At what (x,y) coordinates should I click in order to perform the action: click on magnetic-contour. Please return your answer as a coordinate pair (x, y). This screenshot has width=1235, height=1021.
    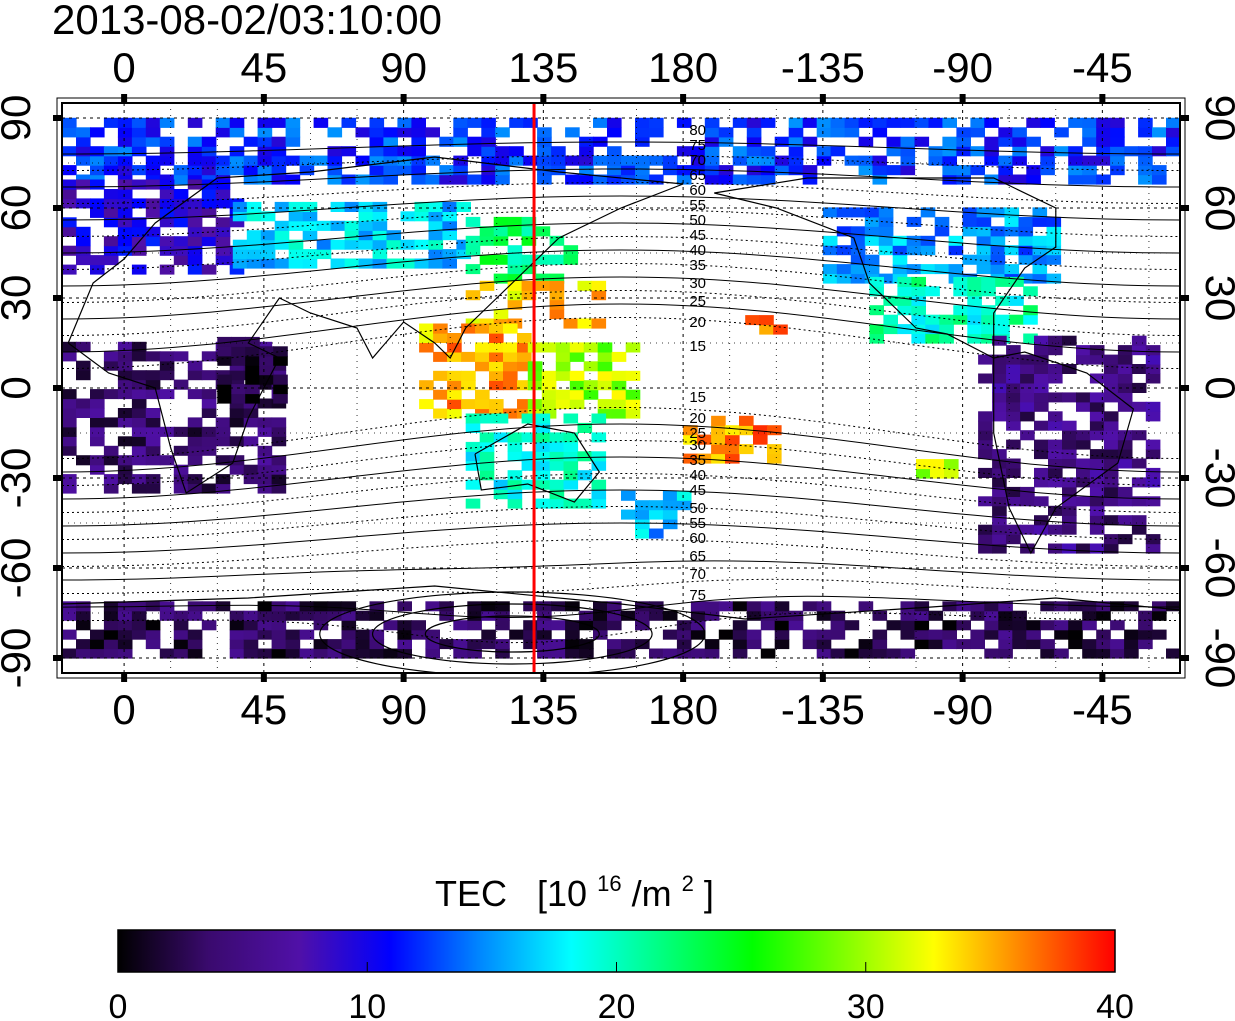
    Looking at the image, I should click on (621, 238).